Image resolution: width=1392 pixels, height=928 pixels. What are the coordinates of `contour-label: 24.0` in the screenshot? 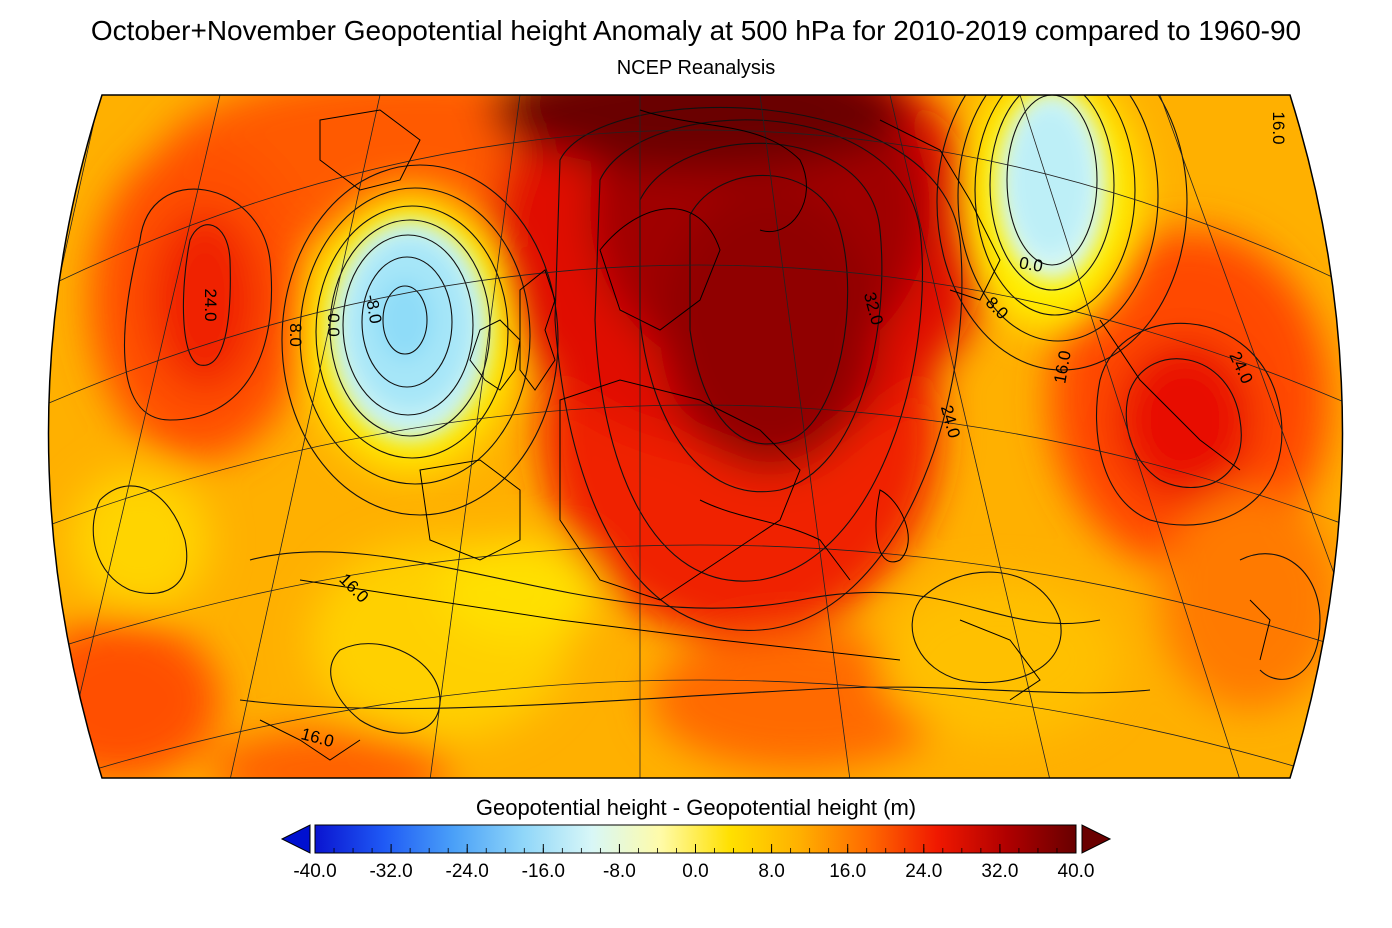 It's located at (210, 304).